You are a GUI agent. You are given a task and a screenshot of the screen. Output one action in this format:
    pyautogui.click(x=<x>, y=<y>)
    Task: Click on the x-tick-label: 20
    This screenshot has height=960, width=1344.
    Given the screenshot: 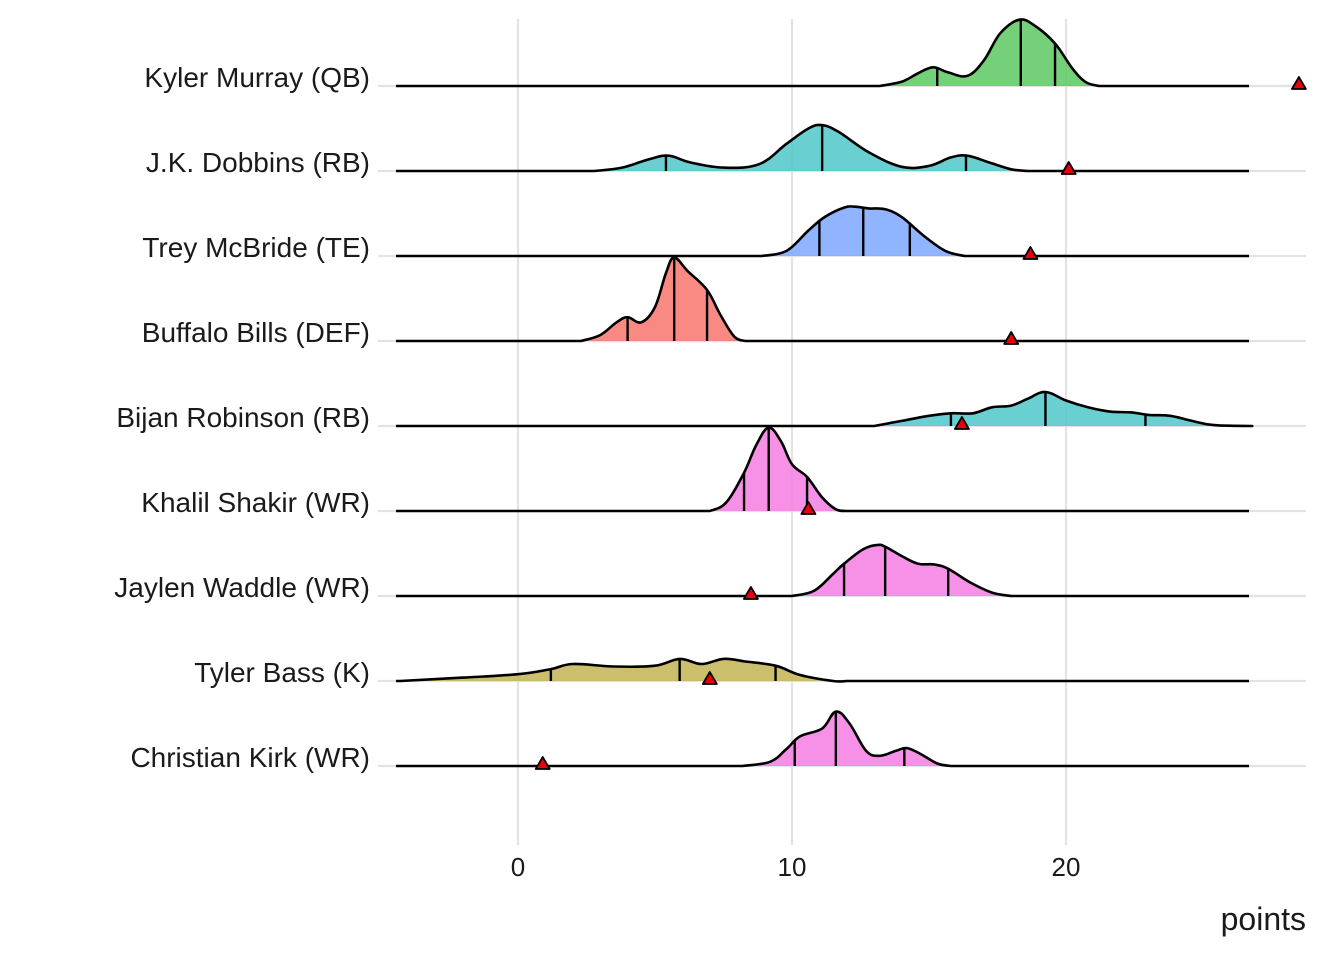 What is the action you would take?
    pyautogui.click(x=1066, y=867)
    